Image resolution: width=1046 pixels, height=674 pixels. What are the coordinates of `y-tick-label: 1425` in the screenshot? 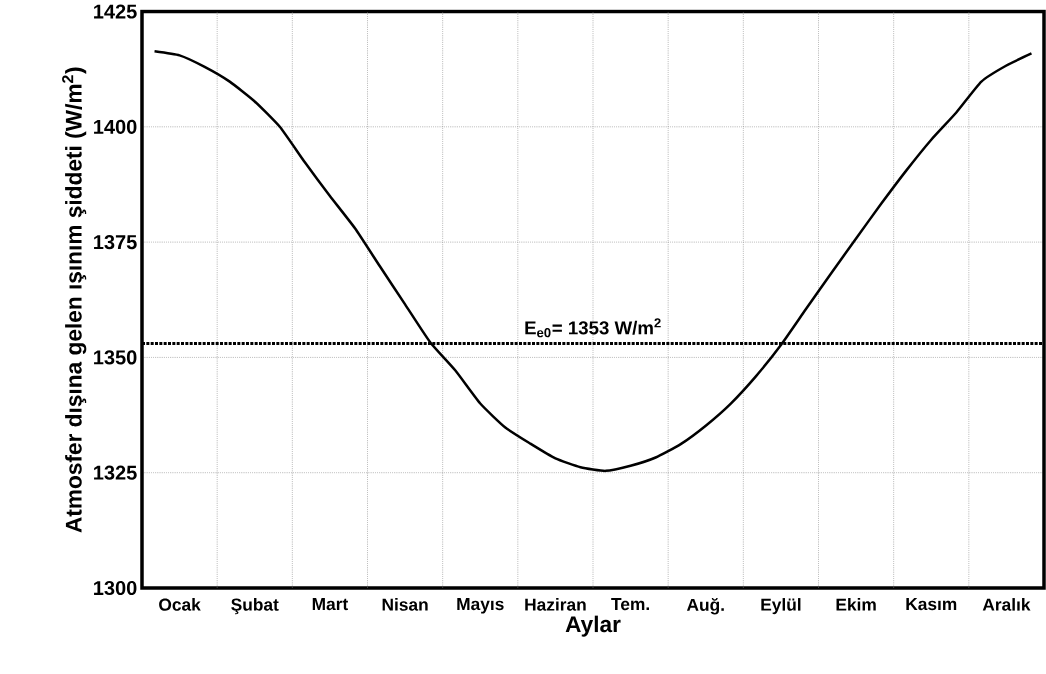 It's located at (115, 11).